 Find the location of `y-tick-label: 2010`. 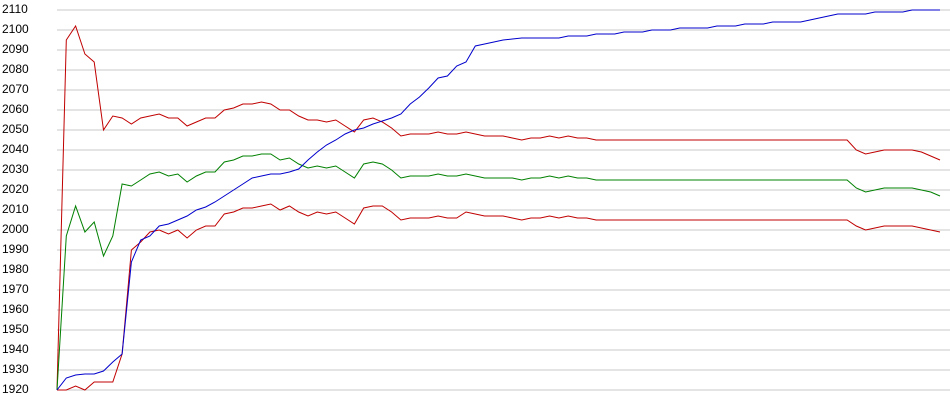

y-tick-label: 2010 is located at coordinates (15, 209).